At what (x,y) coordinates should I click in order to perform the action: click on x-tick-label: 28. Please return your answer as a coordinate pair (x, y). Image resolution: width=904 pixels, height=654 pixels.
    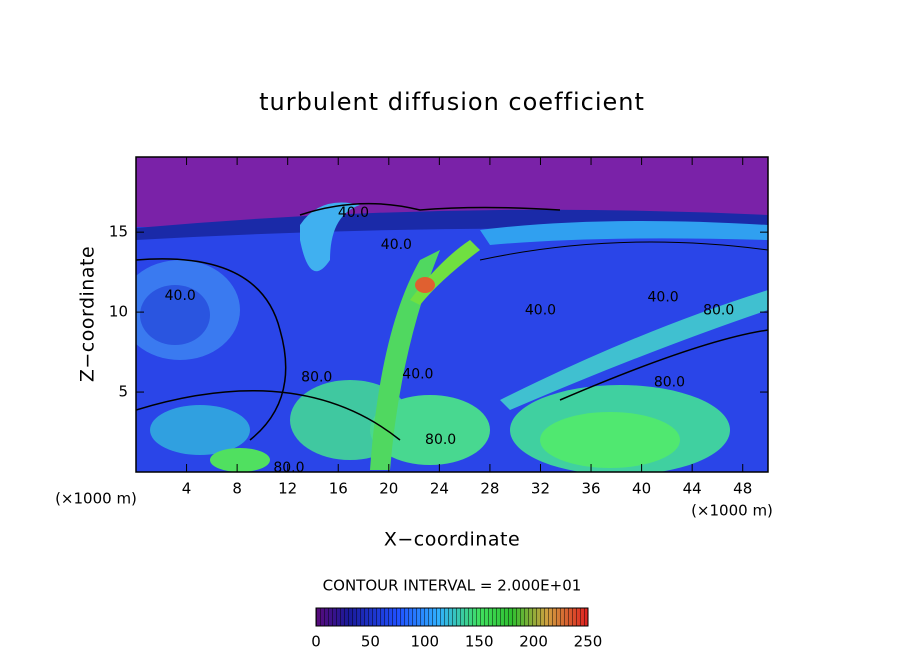
    Looking at the image, I should click on (489, 489).